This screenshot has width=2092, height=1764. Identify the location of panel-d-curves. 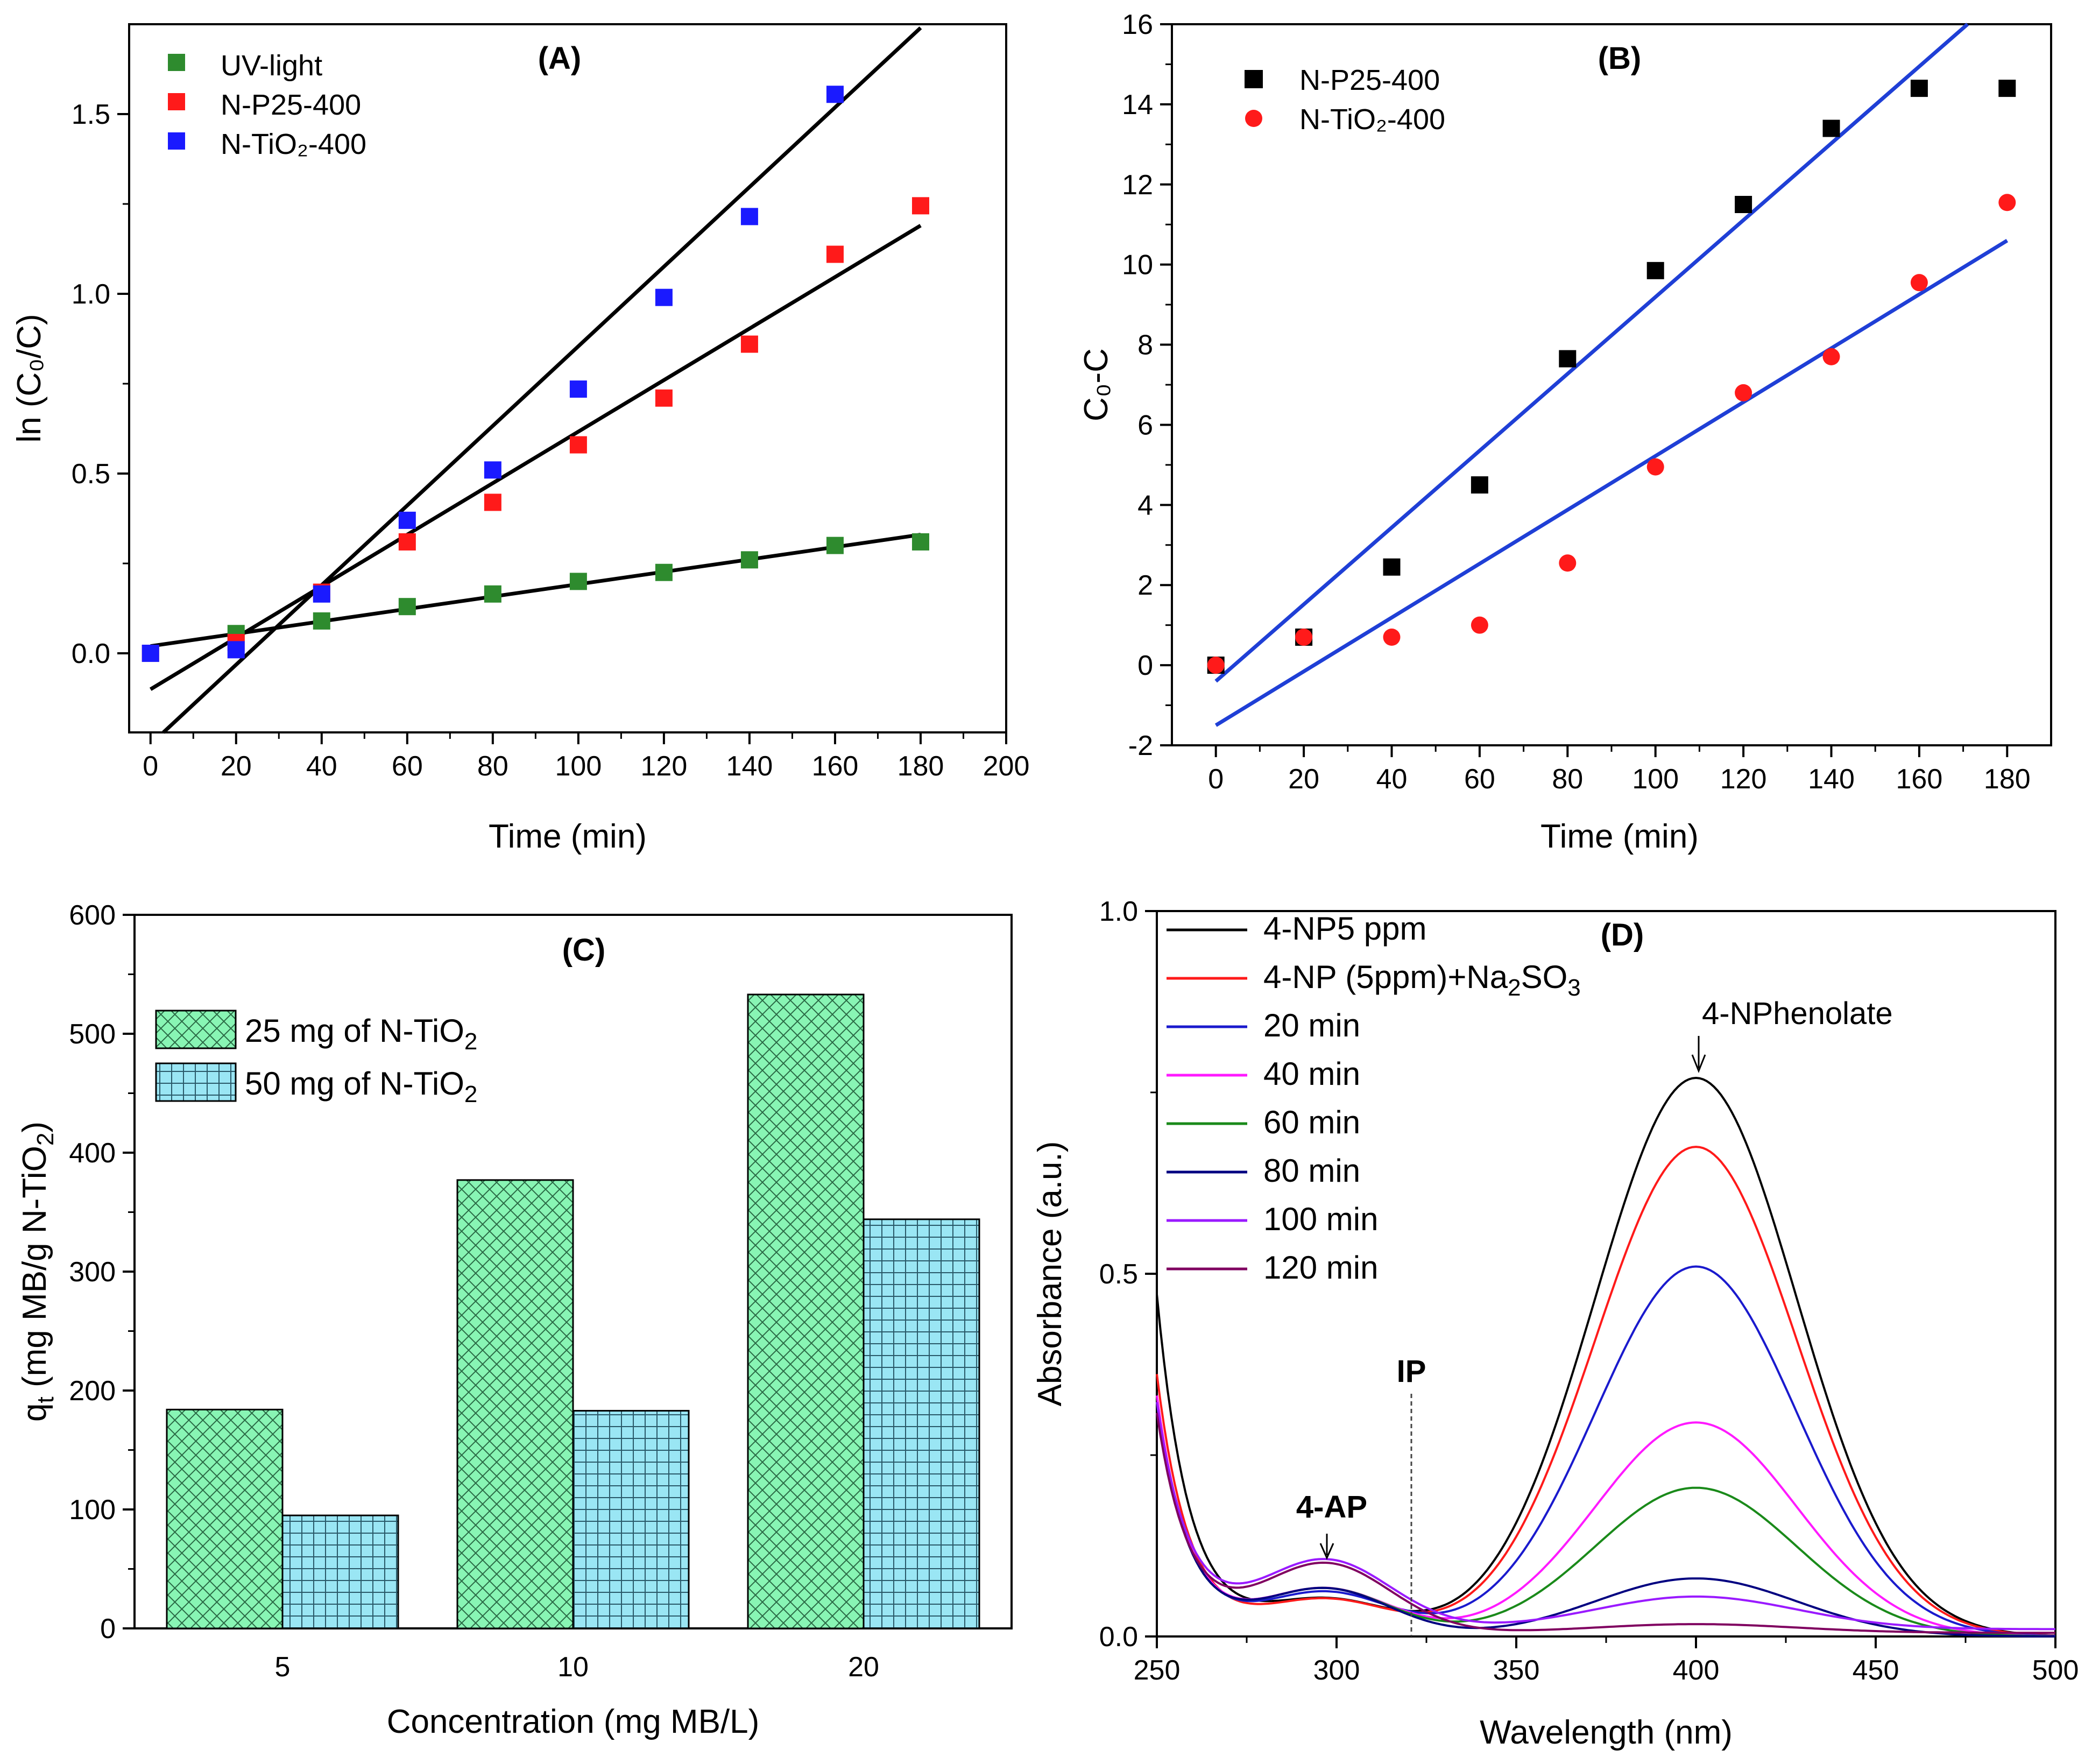
(1606, 1357).